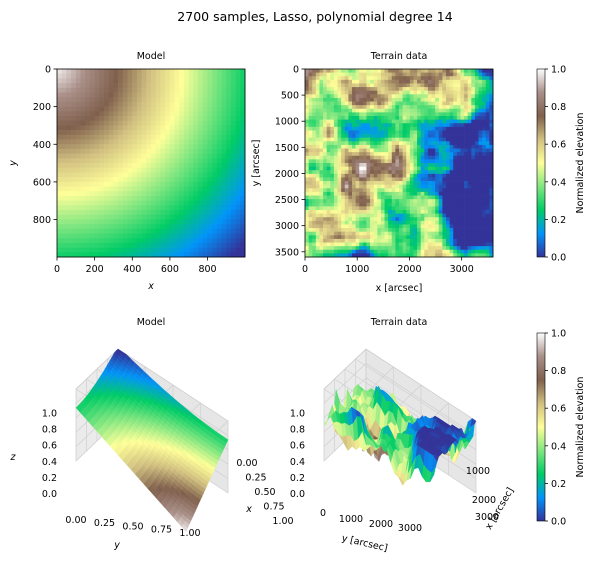 Image resolution: width=595 pixels, height=568 pixels. I want to click on grid-line, so click(173, 385).